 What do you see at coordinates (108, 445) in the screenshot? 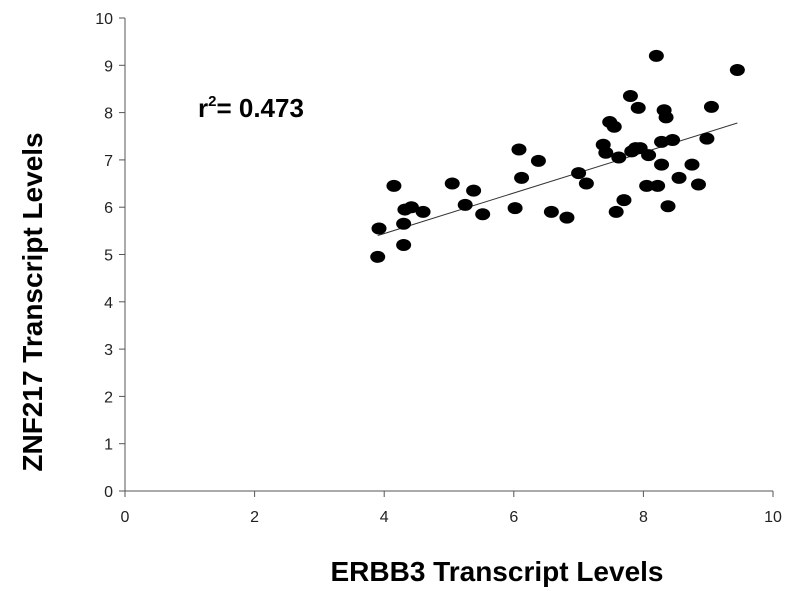
I see `y-tick-label: 1` at bounding box center [108, 445].